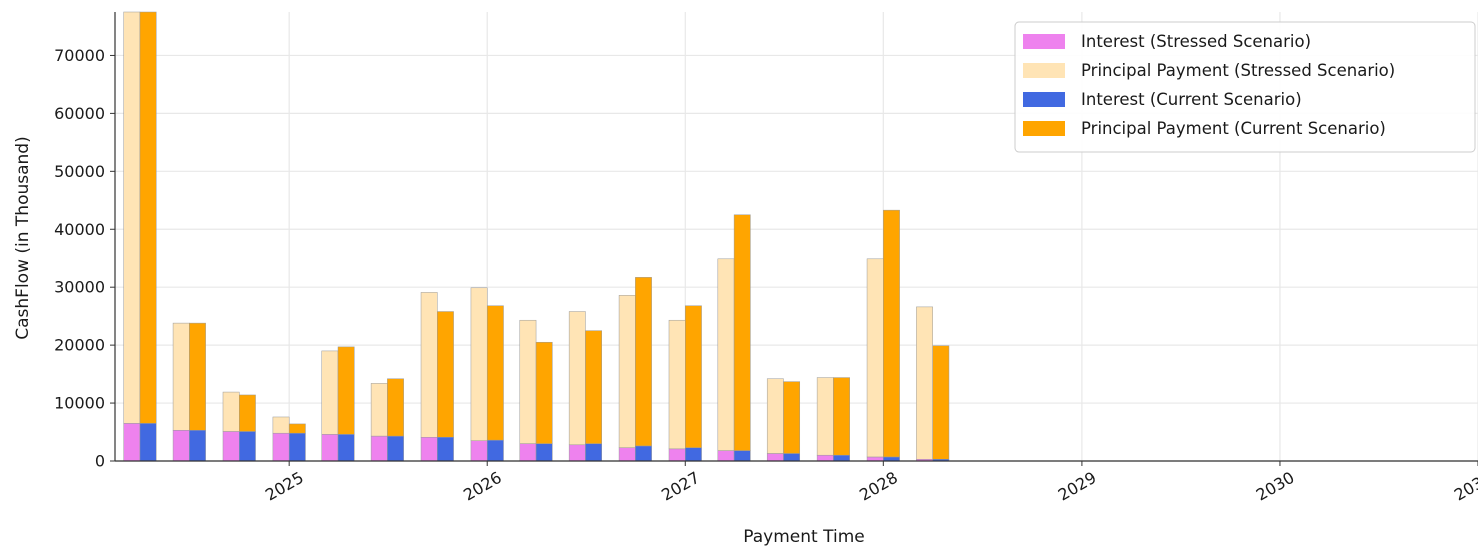  I want to click on x-tick-label: 2030, so click(1275, 486).